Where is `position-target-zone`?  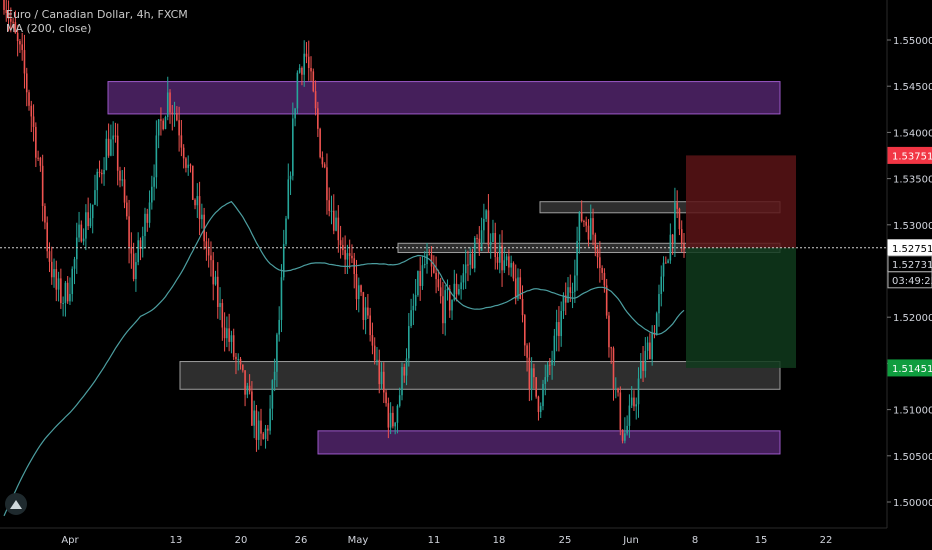 position-target-zone is located at coordinates (741, 307).